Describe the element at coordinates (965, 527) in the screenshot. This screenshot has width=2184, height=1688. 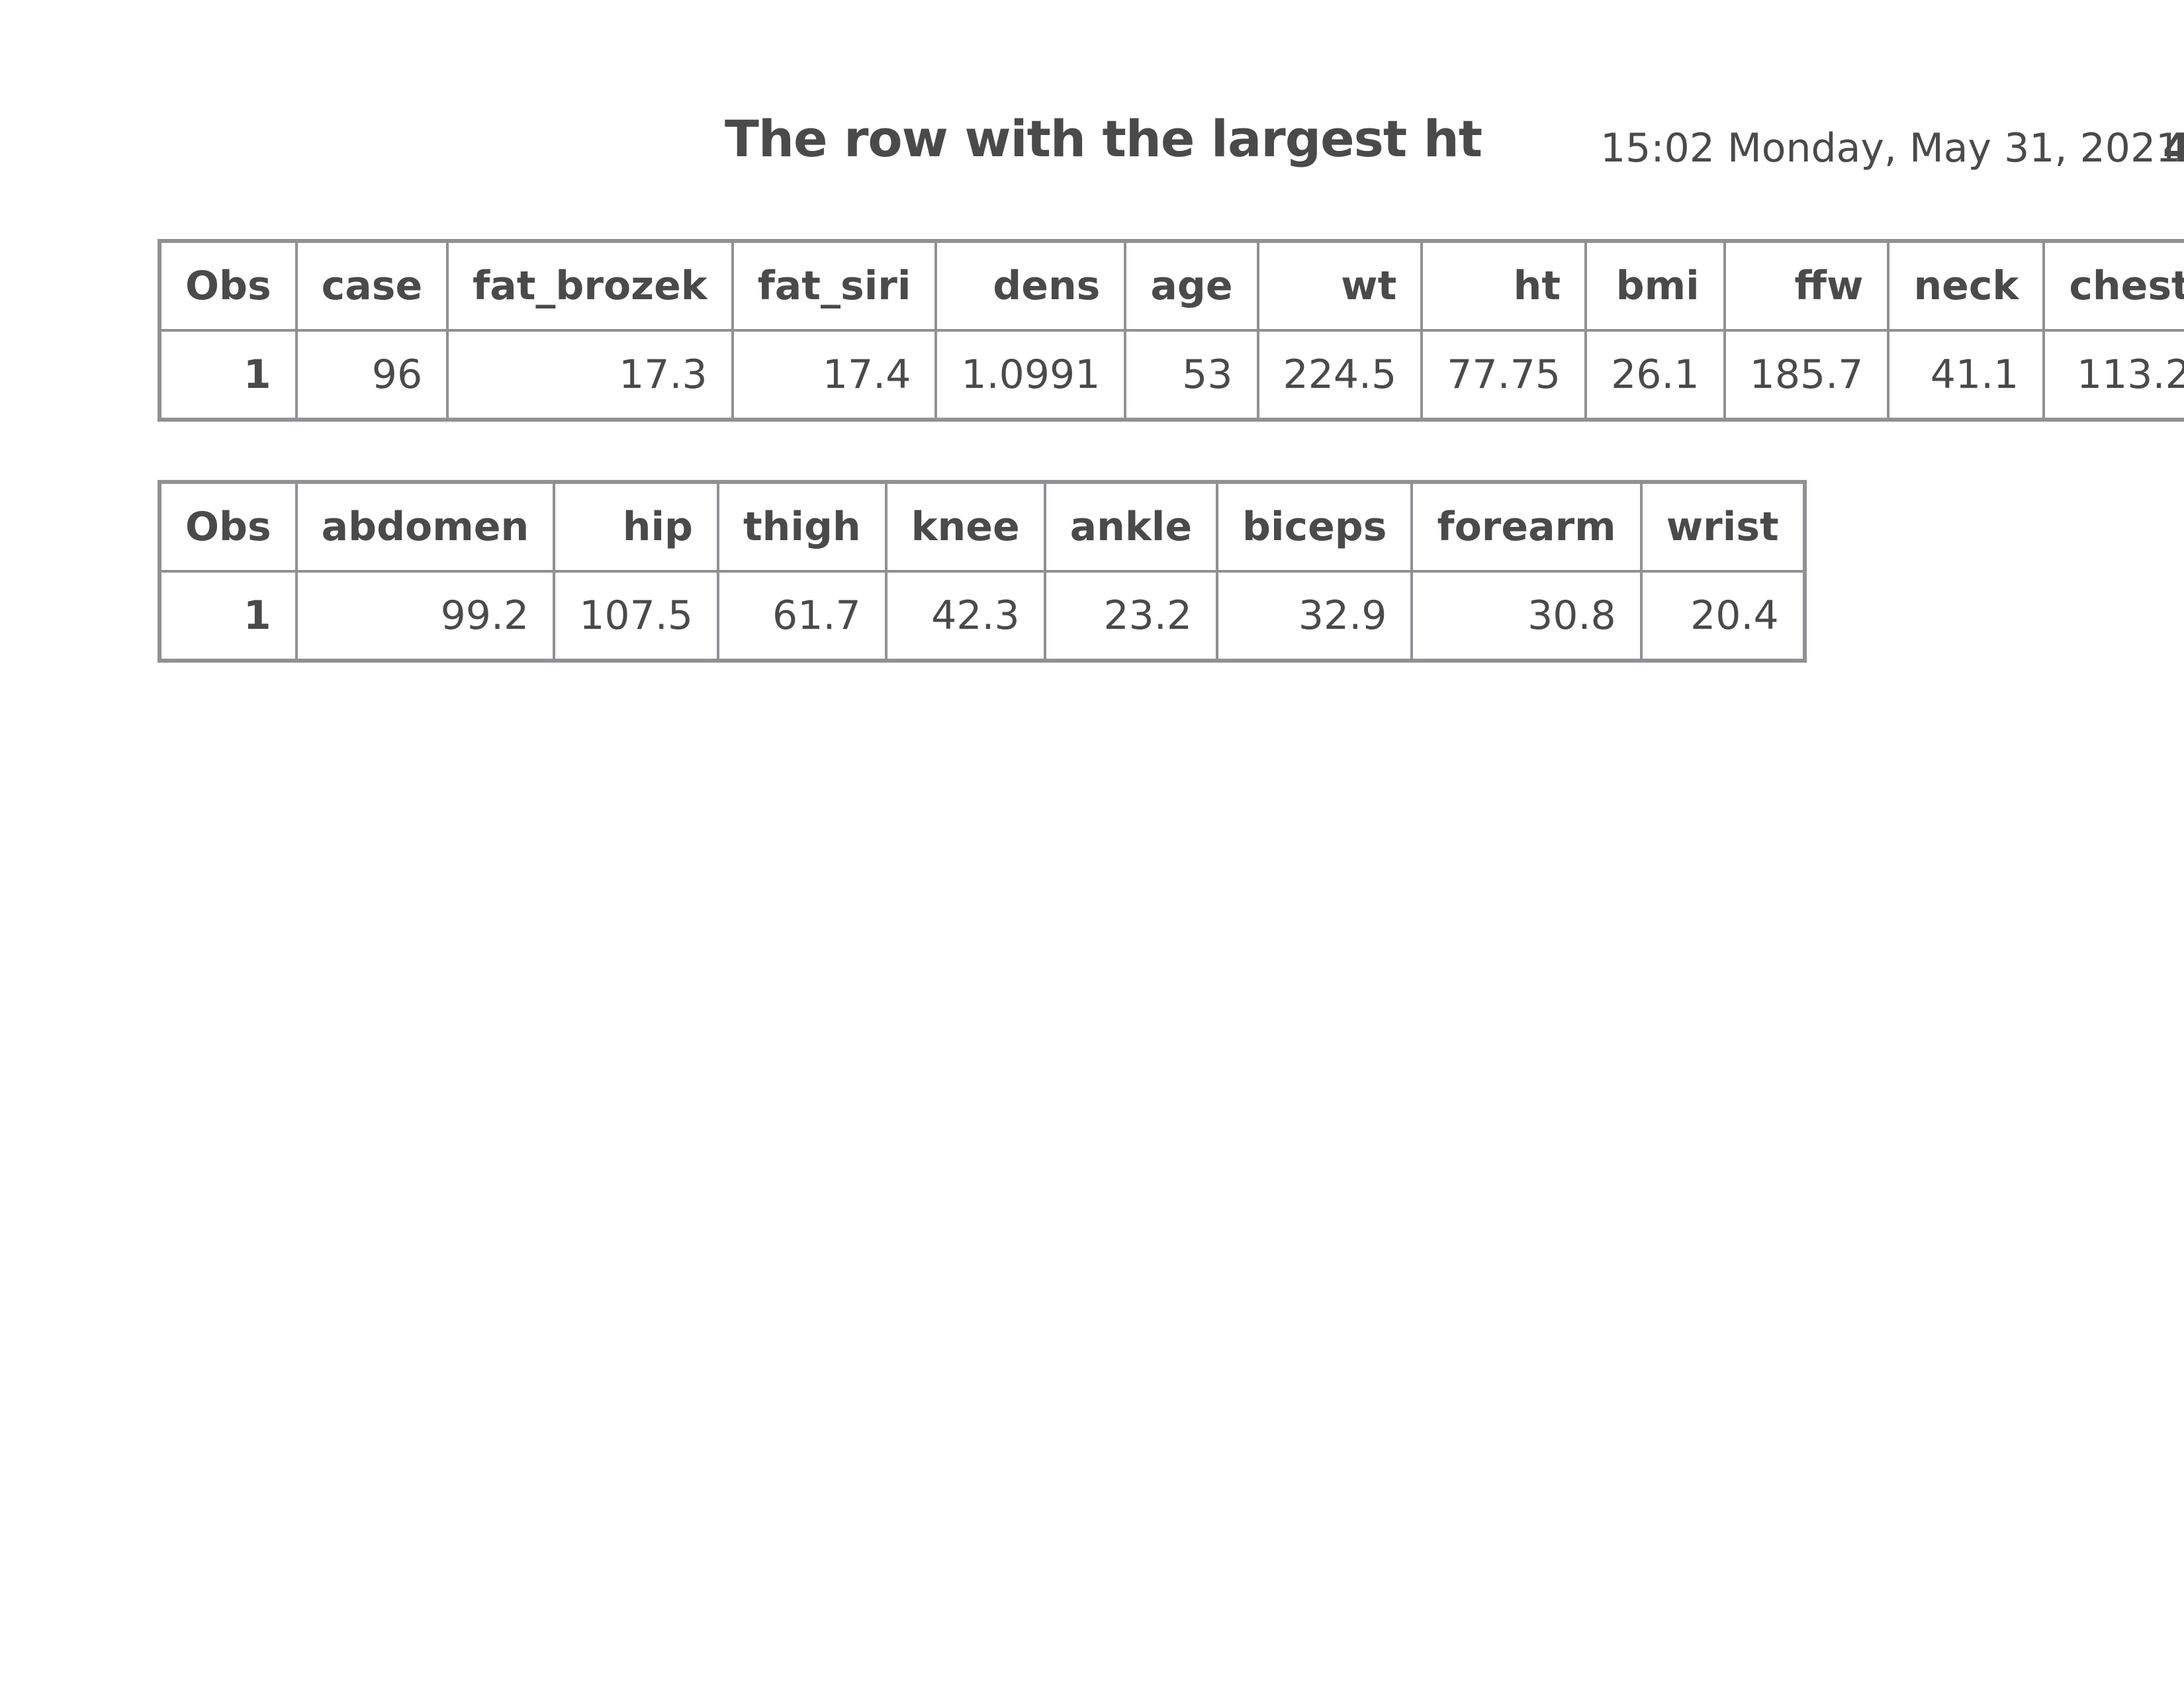
I see `column-header-knee: knee` at that location.